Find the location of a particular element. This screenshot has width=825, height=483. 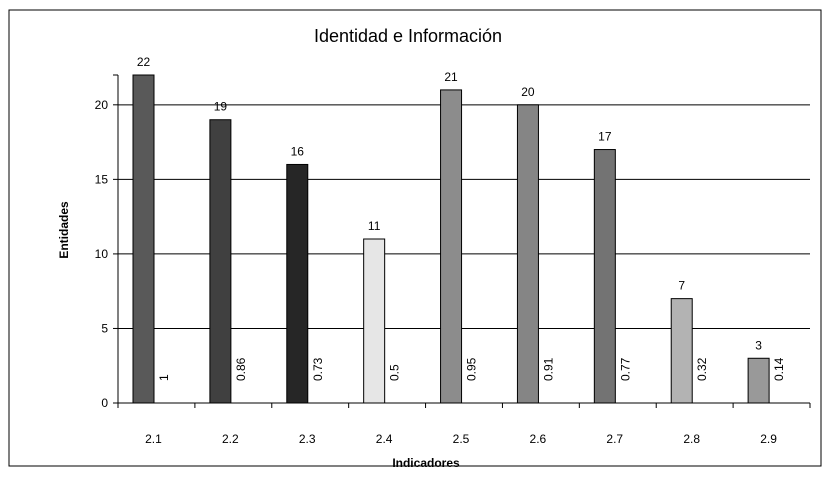

ratio-label: 0.91 is located at coordinates (548, 369).